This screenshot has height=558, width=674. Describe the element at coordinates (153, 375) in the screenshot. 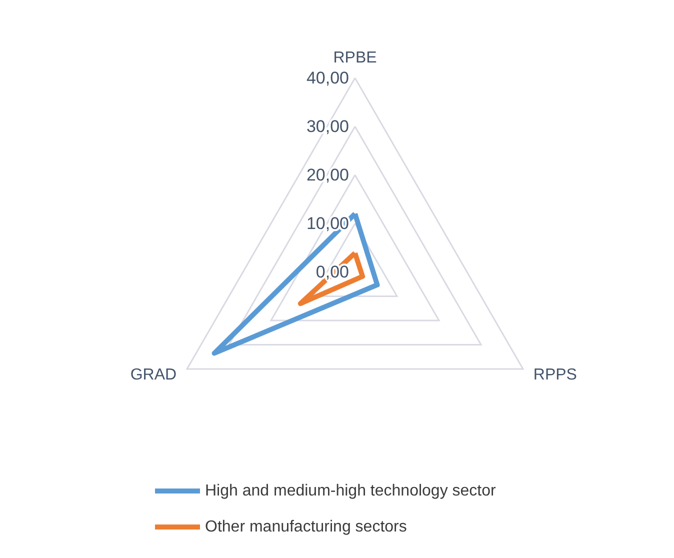

I see `spoke-label: GRAD` at that location.